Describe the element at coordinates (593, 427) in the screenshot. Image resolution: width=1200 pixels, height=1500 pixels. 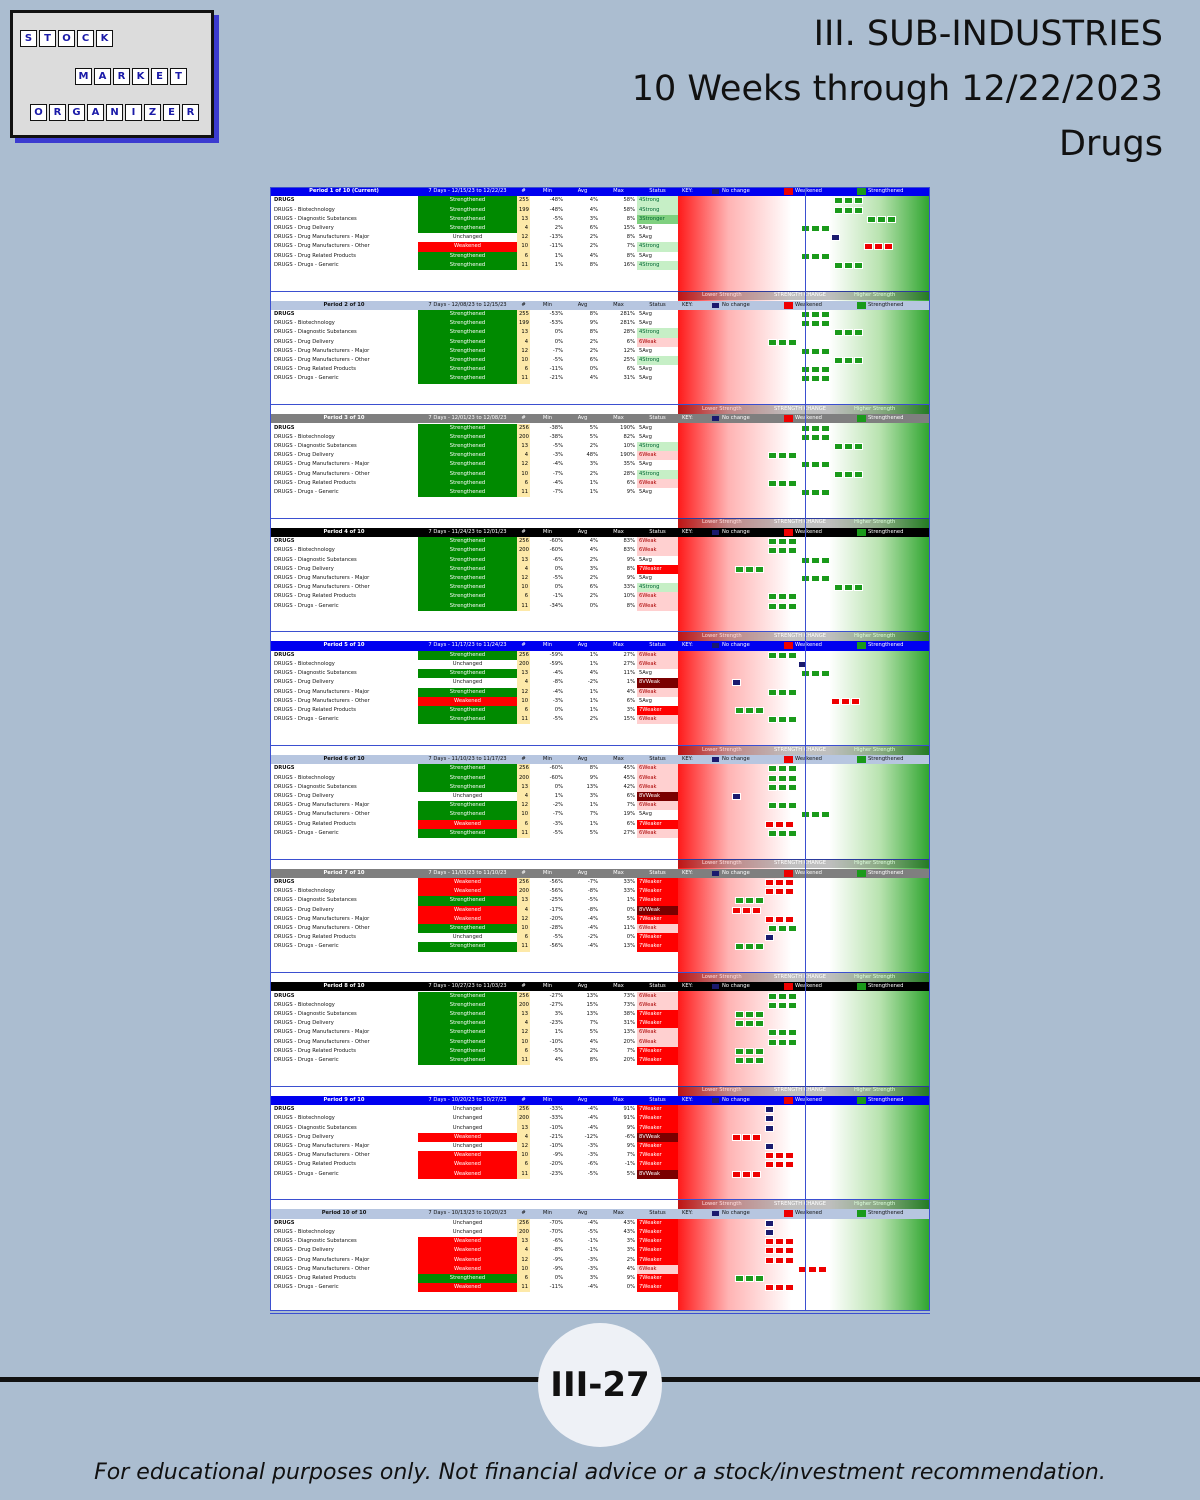
I see `avg: 5%` at that location.